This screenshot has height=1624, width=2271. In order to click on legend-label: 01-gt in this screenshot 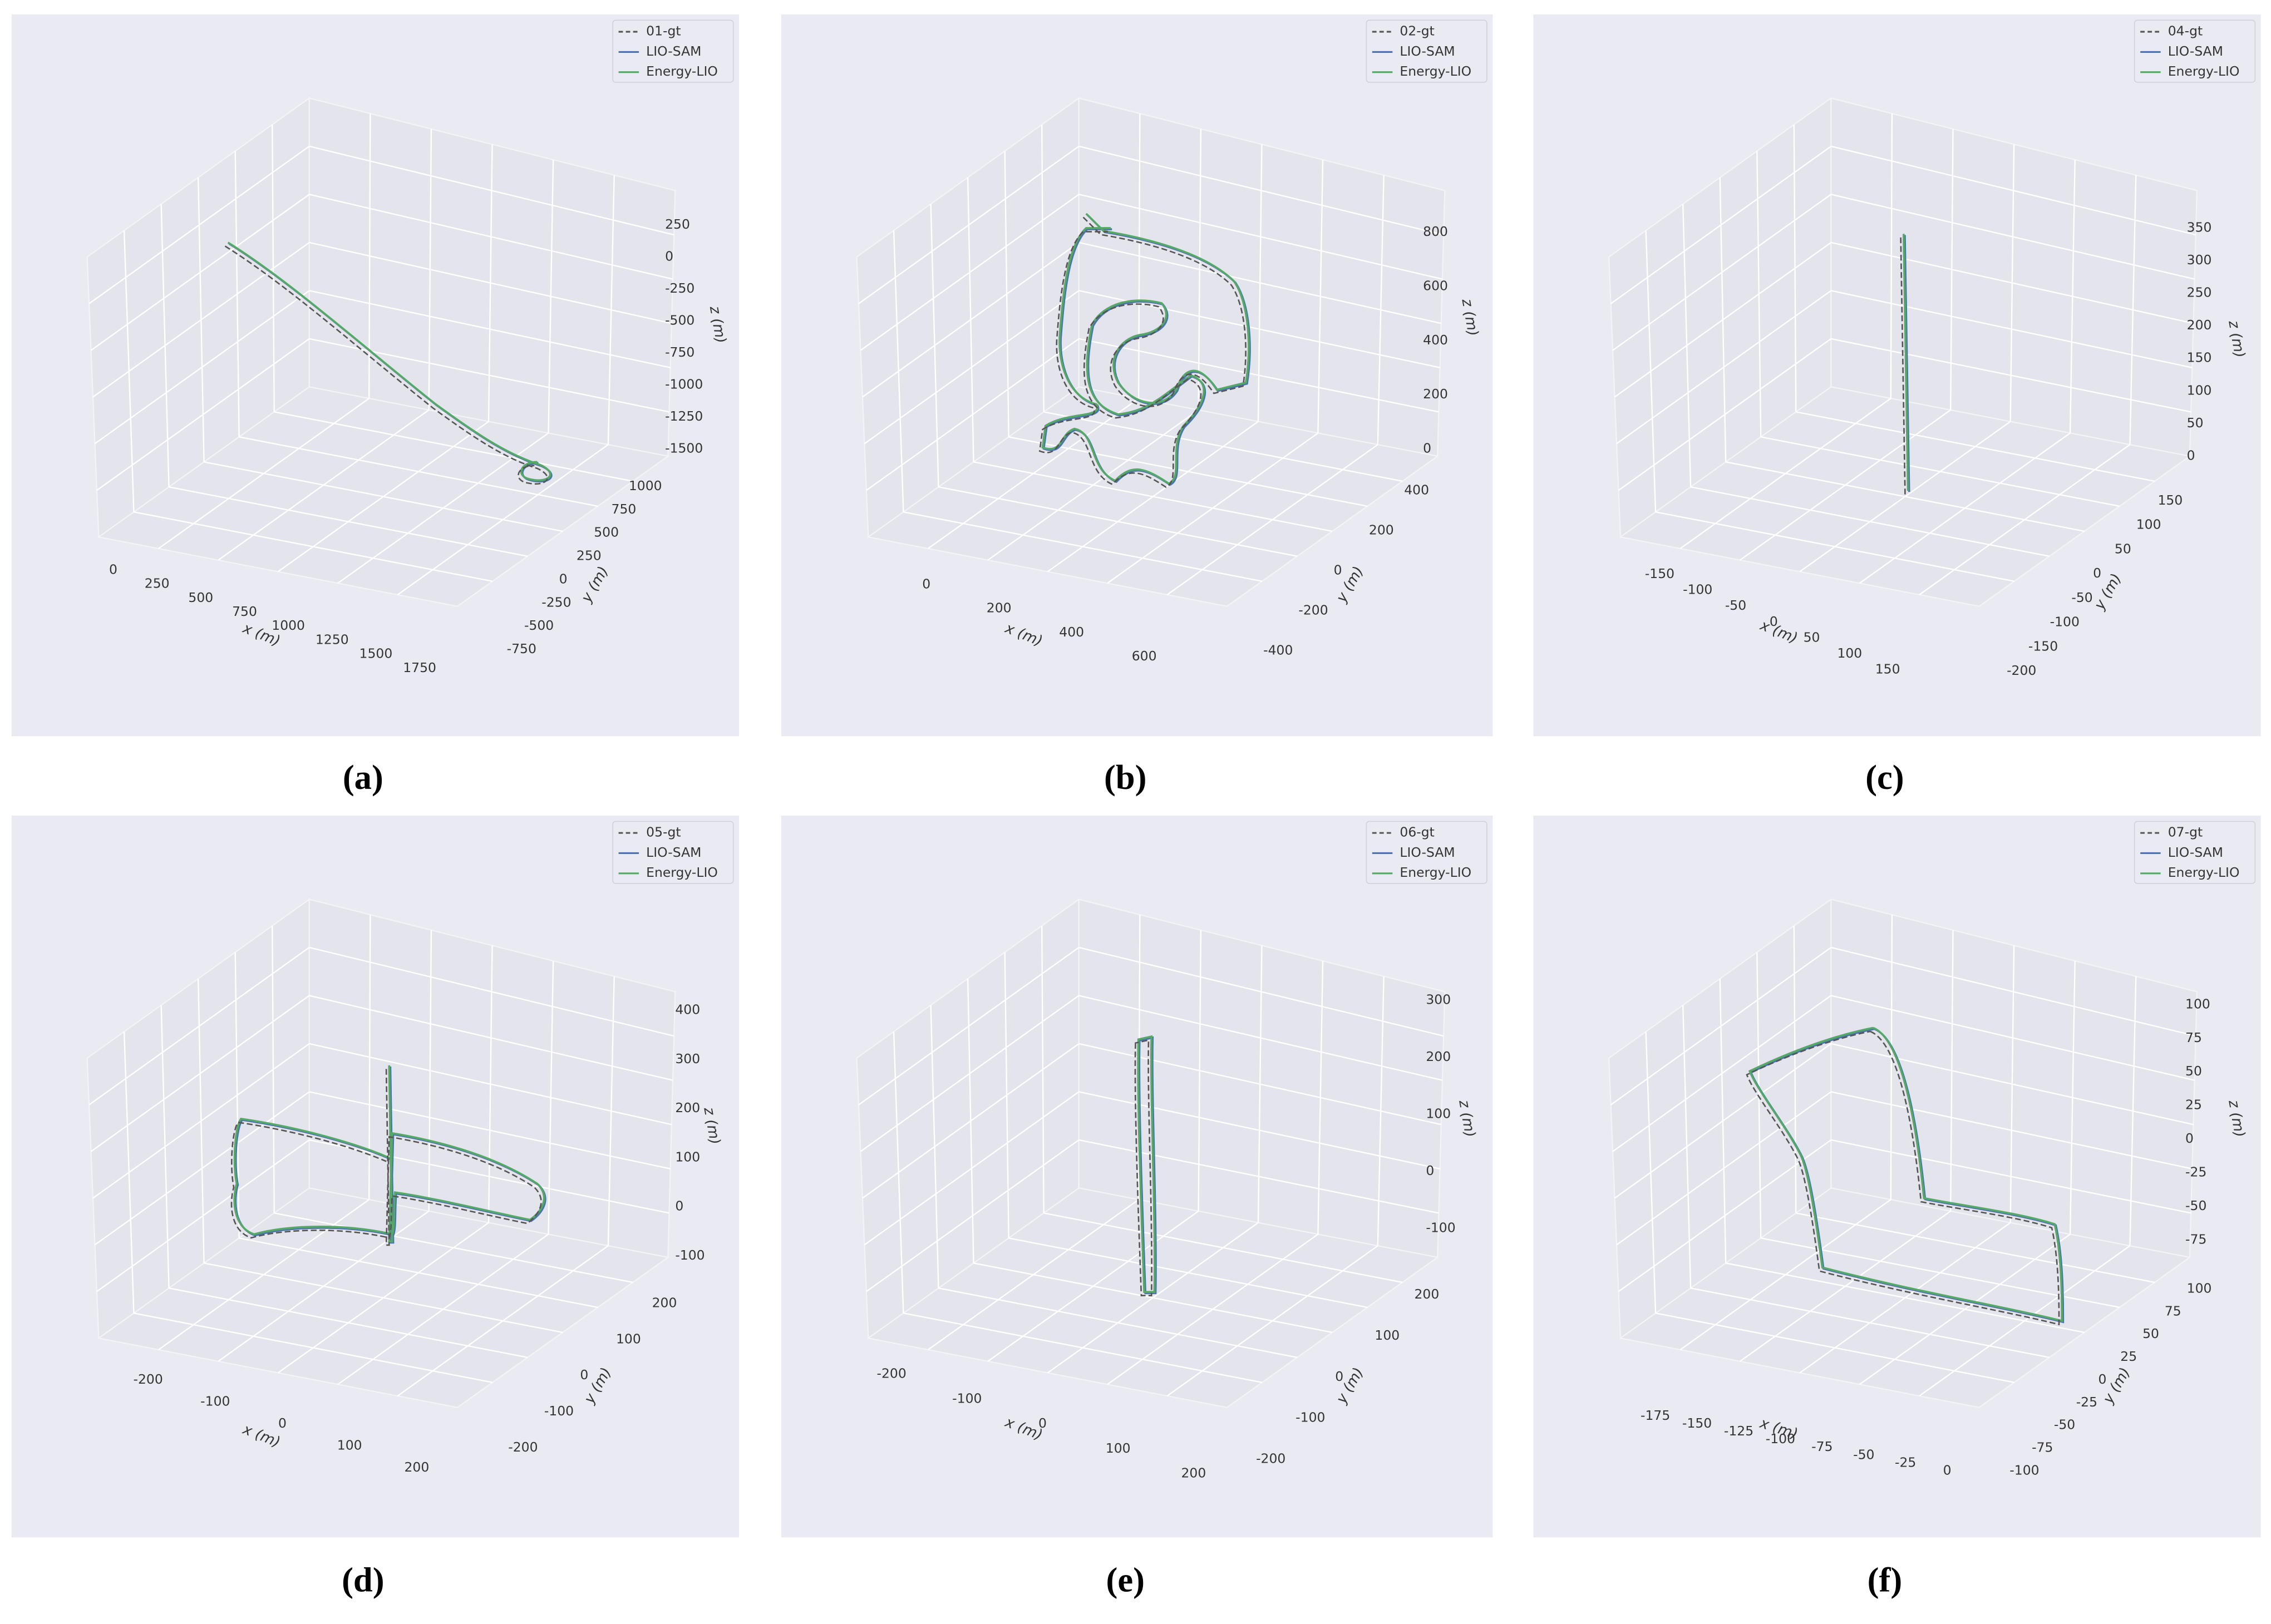, I will do `click(663, 31)`.